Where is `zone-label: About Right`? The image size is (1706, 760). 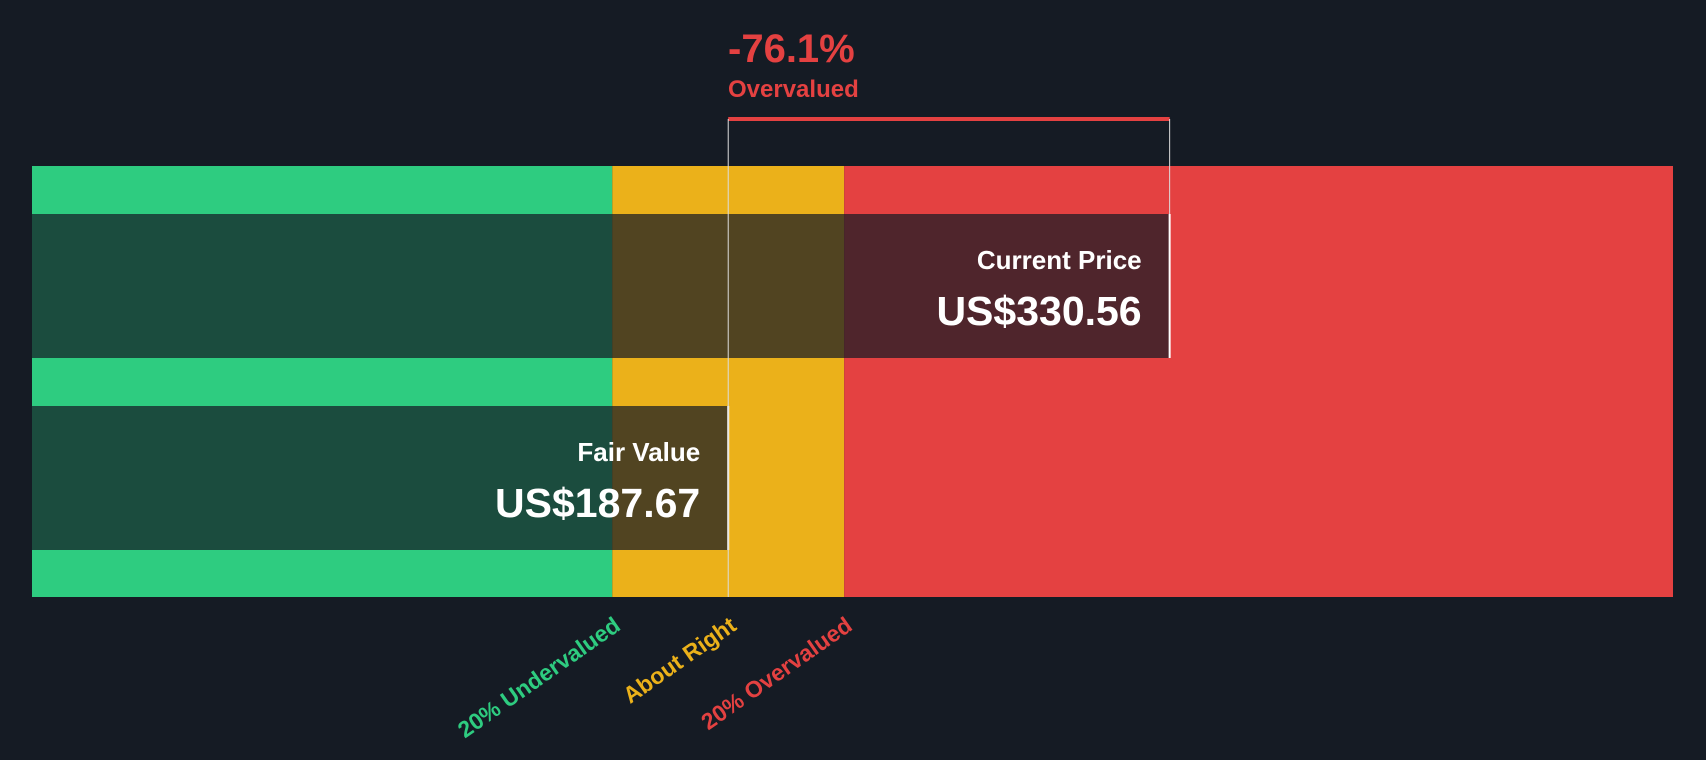 zone-label: About Right is located at coordinates (679, 659).